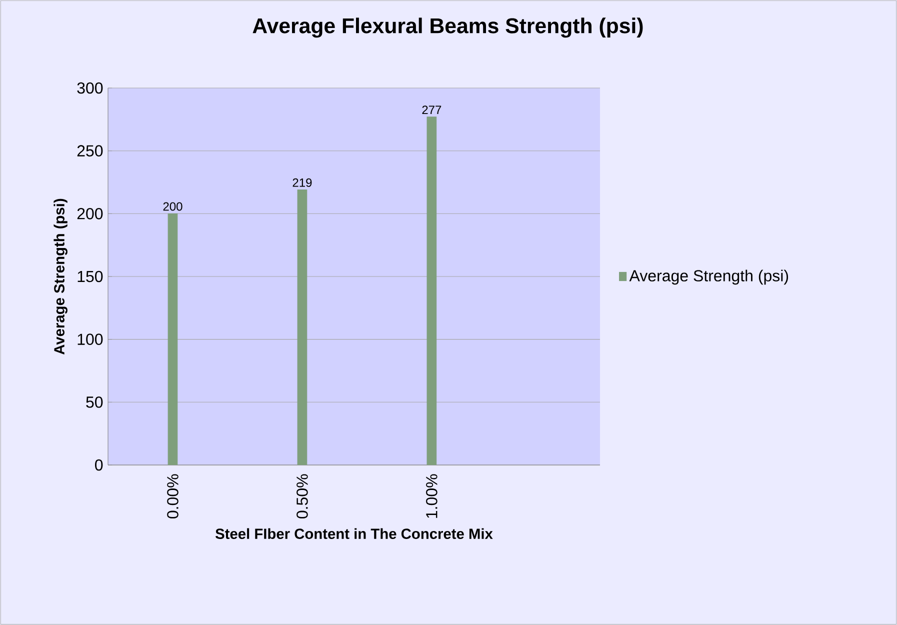  Describe the element at coordinates (90, 276) in the screenshot. I see `y-tick-label: 150` at that location.